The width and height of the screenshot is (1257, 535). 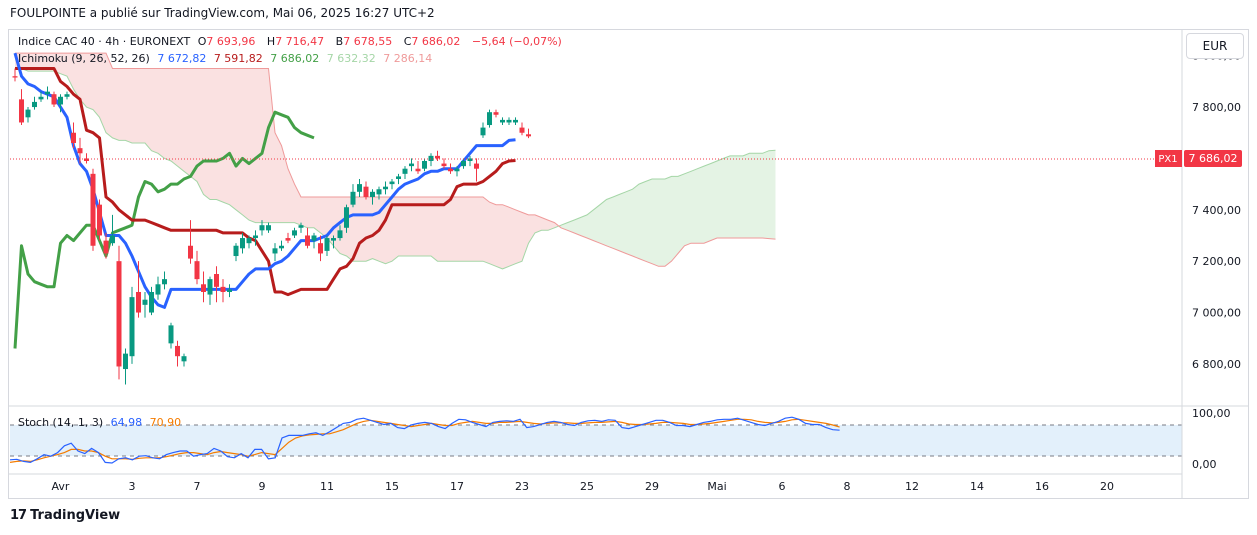 I want to click on time-tick: 3, so click(x=132, y=486).